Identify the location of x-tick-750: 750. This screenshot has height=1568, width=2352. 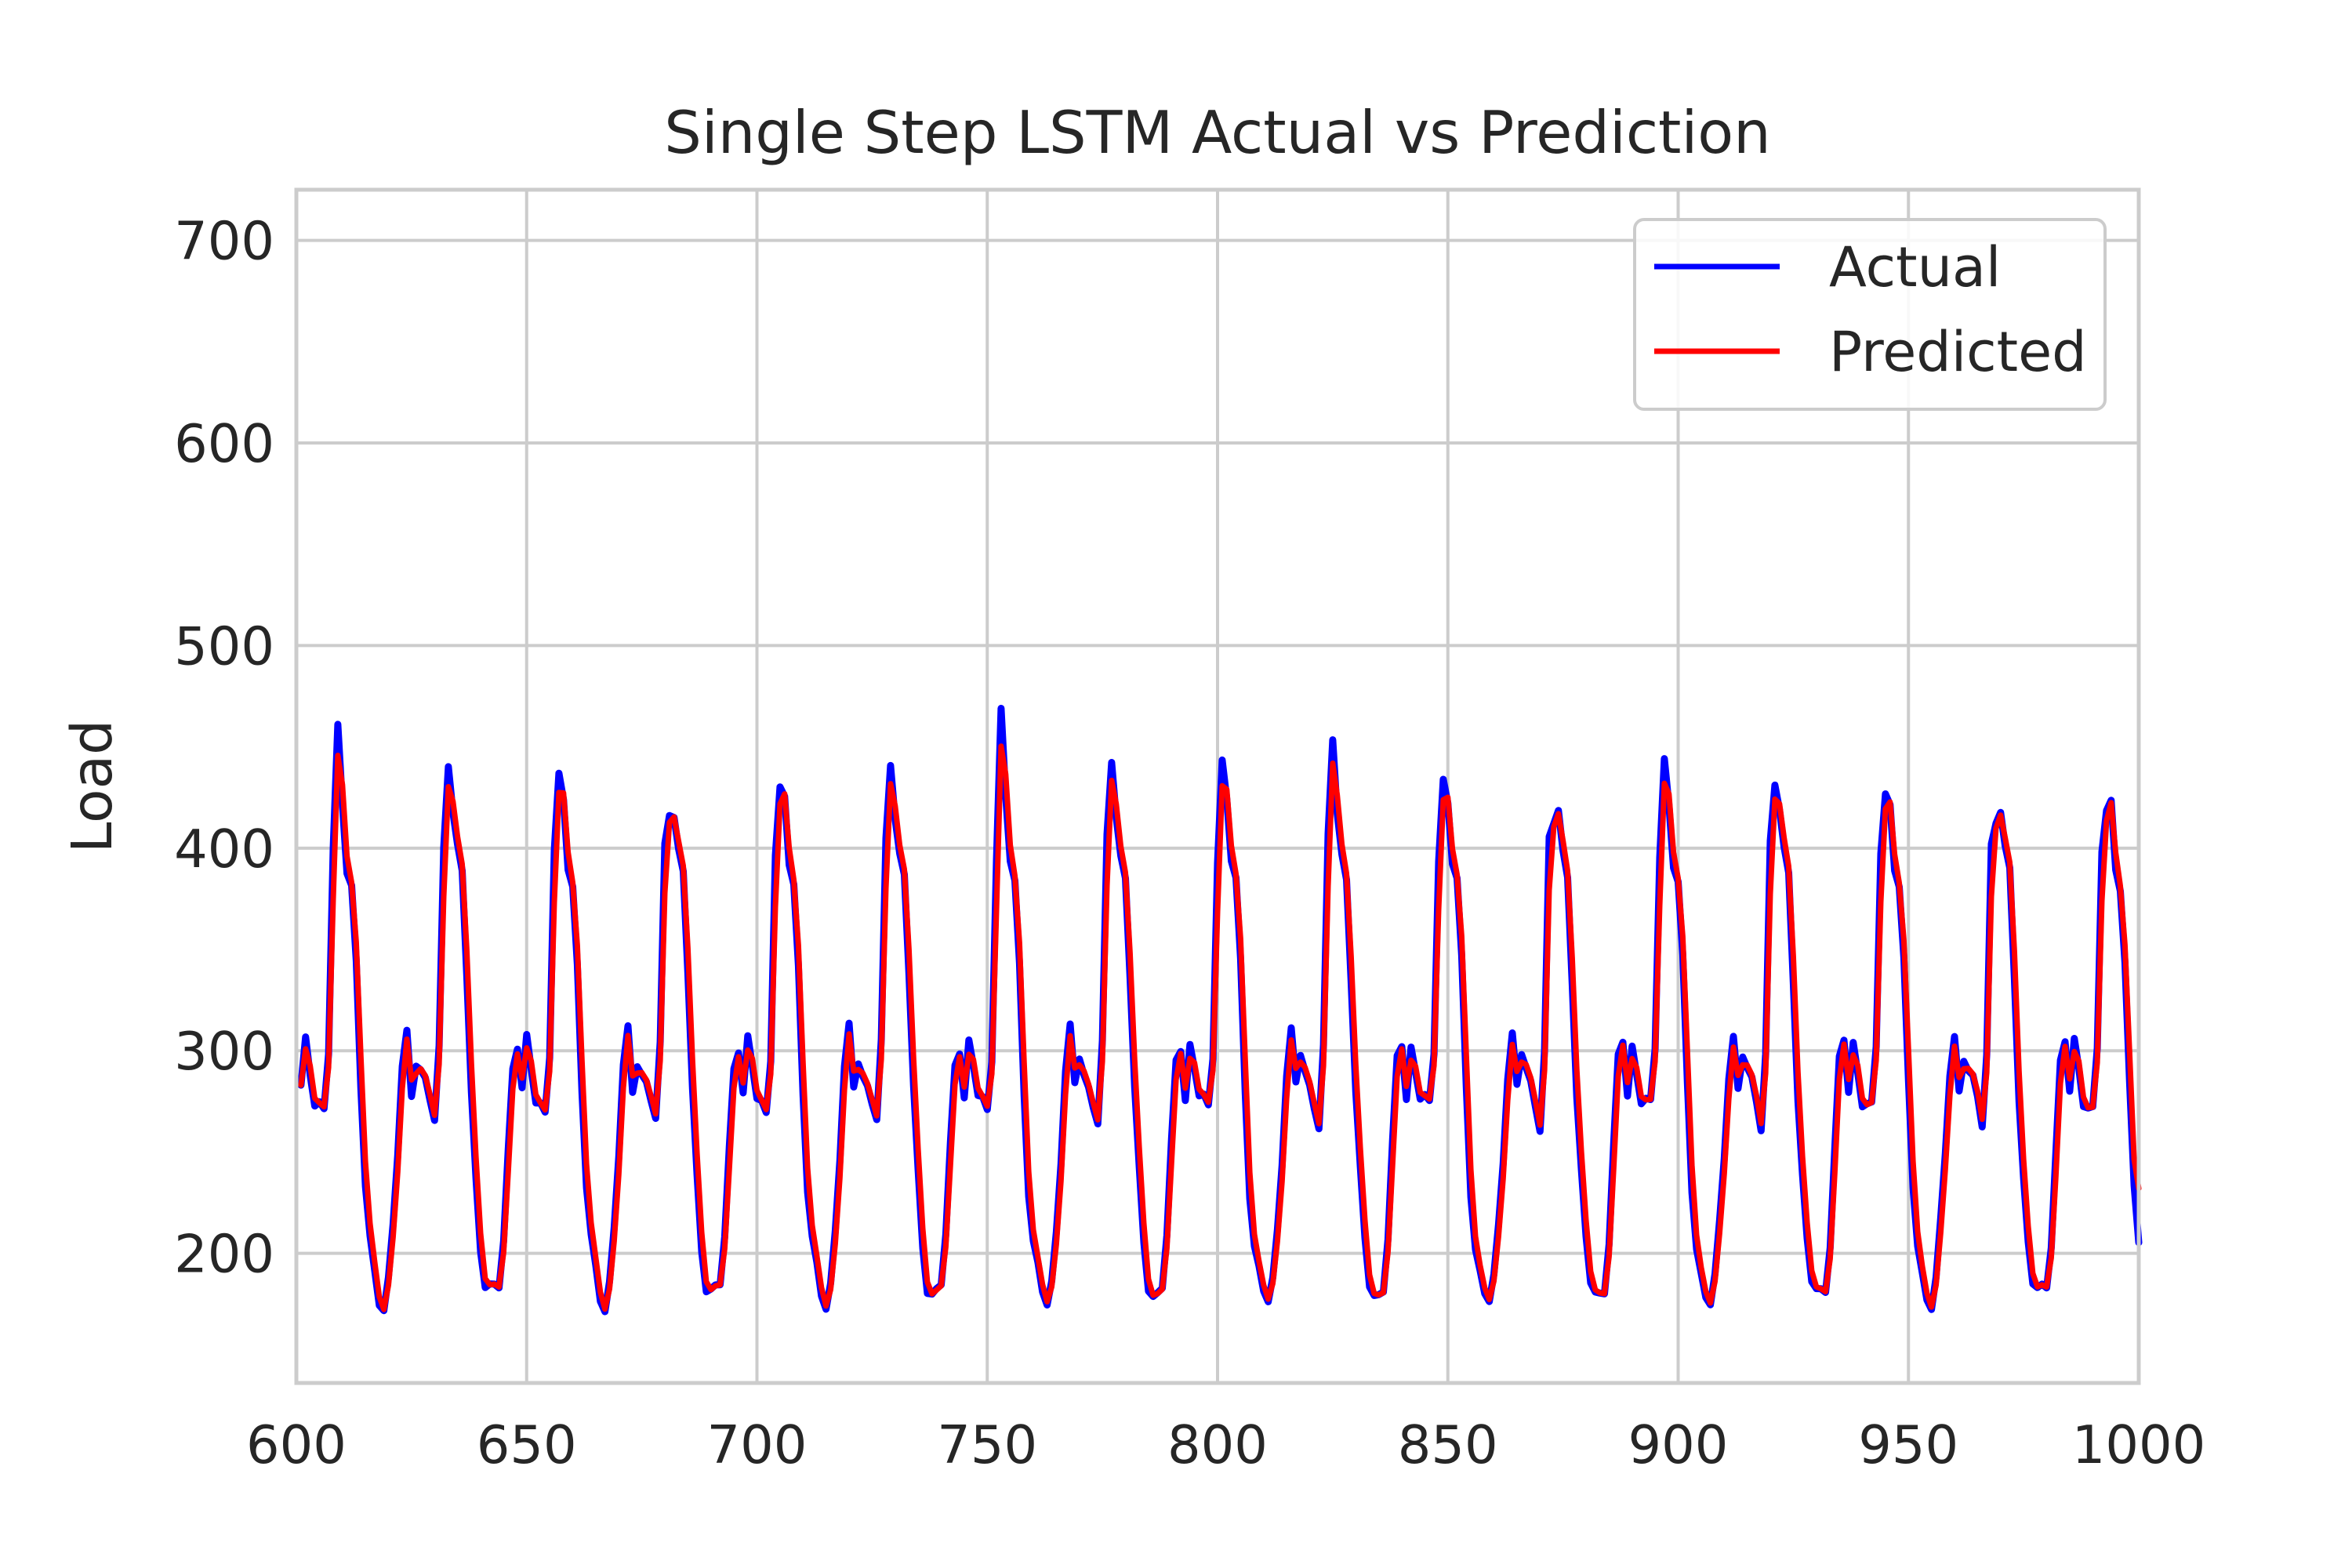
(987, 1444).